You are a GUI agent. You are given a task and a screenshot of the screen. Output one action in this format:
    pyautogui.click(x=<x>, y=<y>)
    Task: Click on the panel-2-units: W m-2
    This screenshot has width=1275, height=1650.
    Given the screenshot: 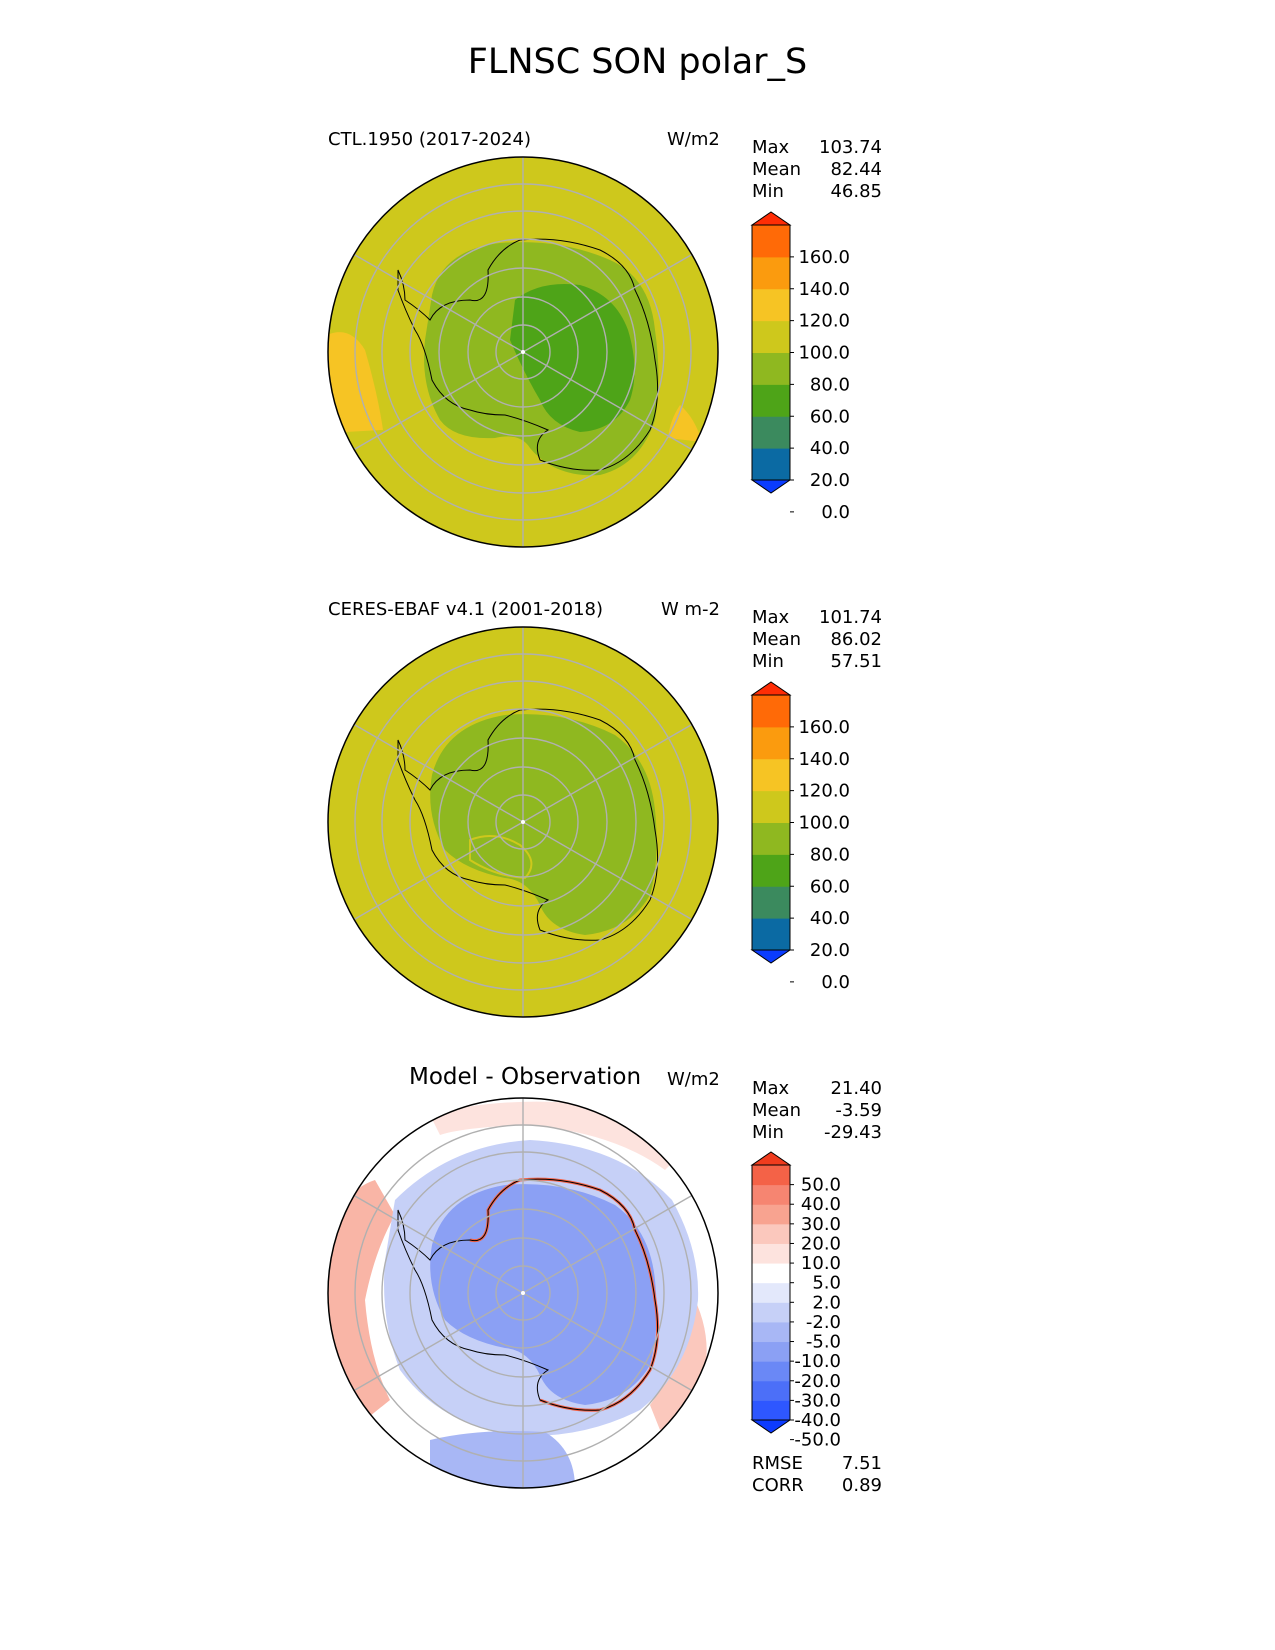 What is the action you would take?
    pyautogui.click(x=691, y=609)
    